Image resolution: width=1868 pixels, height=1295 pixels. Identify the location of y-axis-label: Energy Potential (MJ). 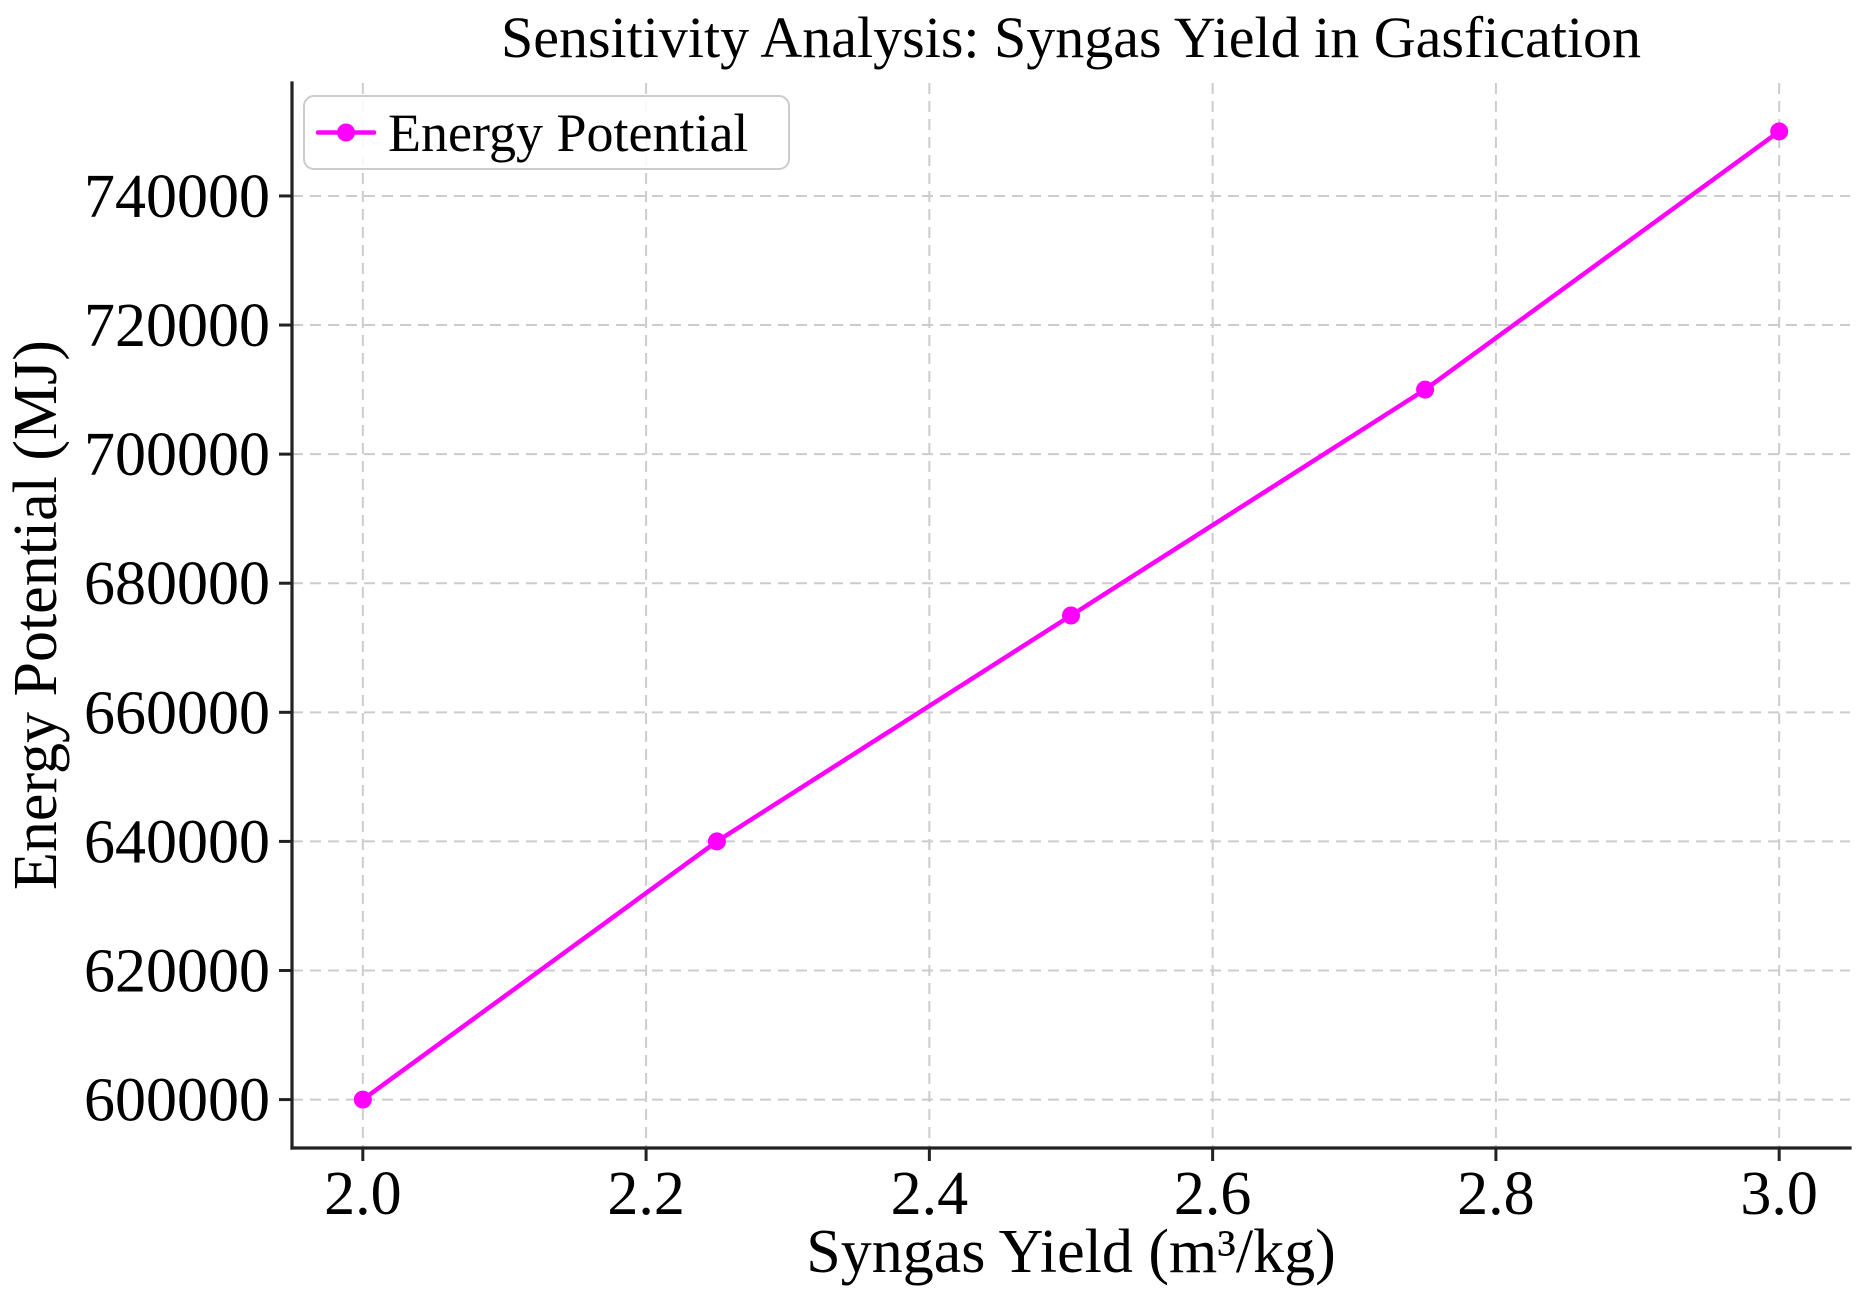
(36, 615).